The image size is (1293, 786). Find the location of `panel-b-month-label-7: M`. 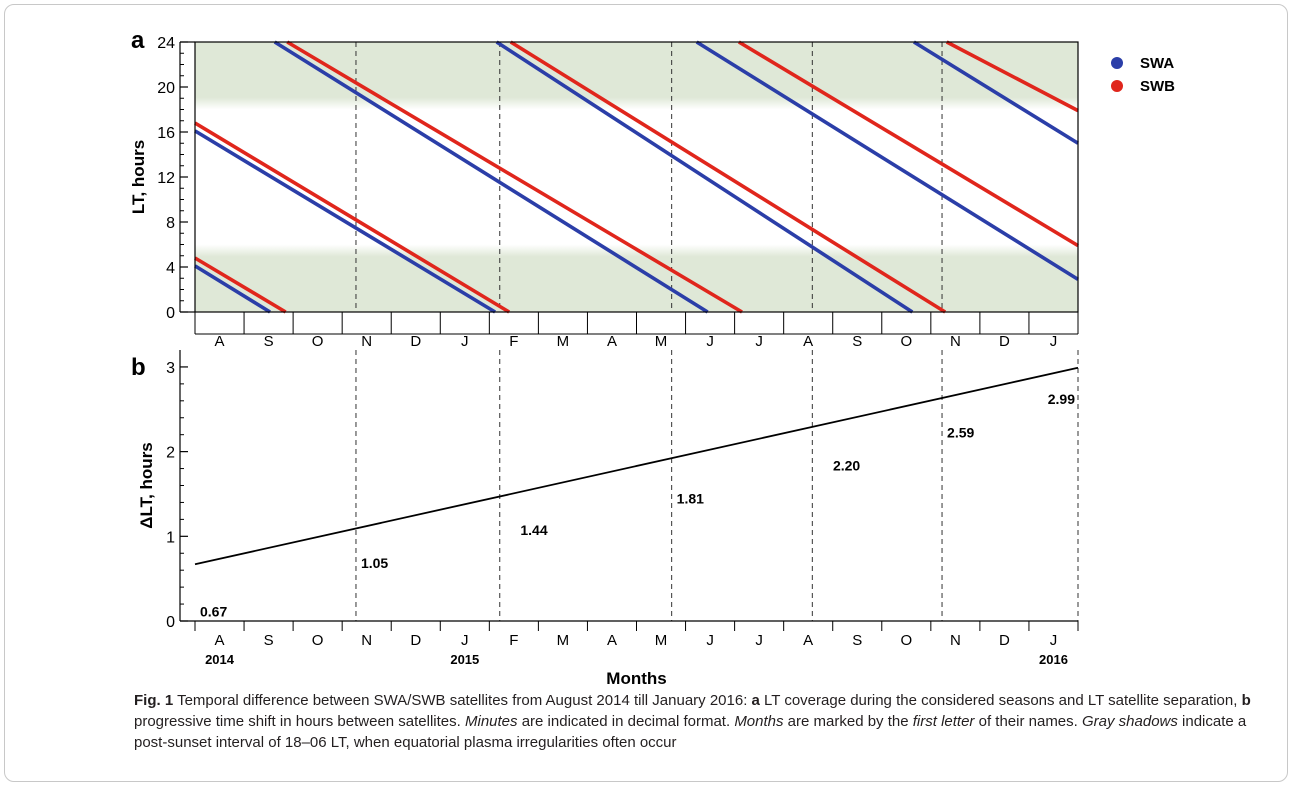

panel-b-month-label-7: M is located at coordinates (563, 640).